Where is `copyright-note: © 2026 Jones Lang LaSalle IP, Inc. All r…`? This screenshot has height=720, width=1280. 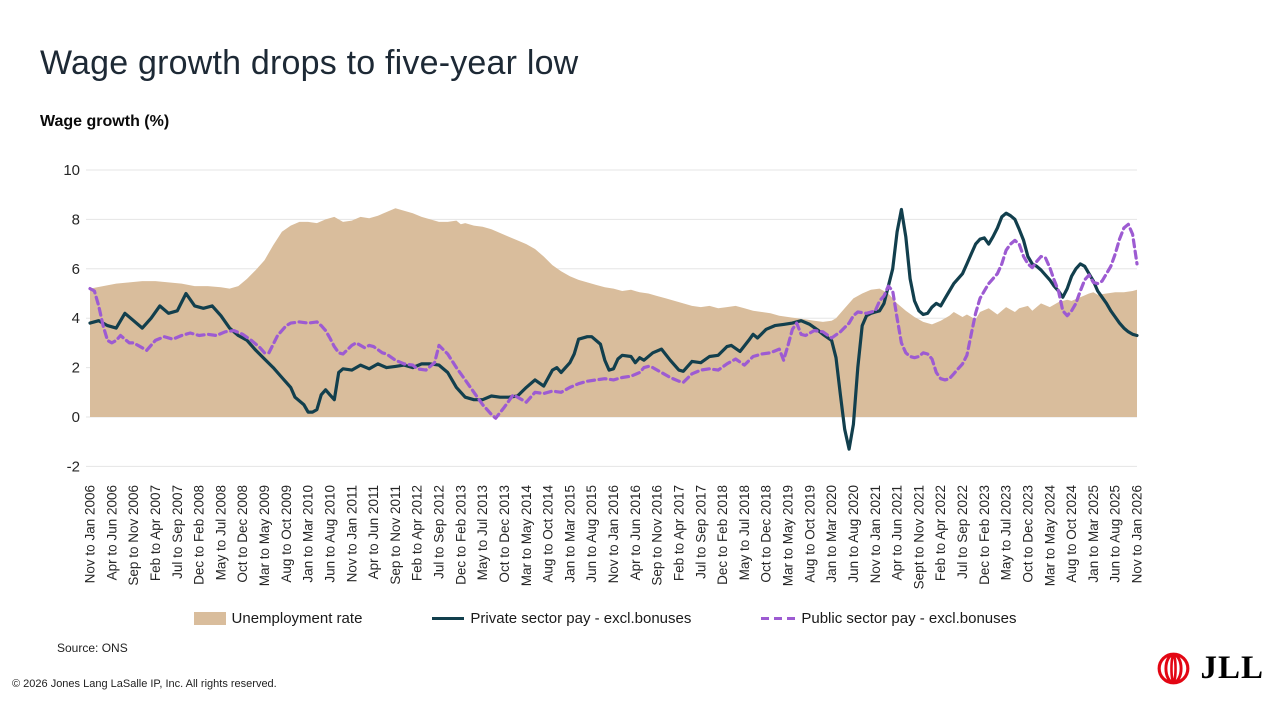
copyright-note: © 2026 Jones Lang LaSalle IP, Inc. All r… is located at coordinates (144, 684).